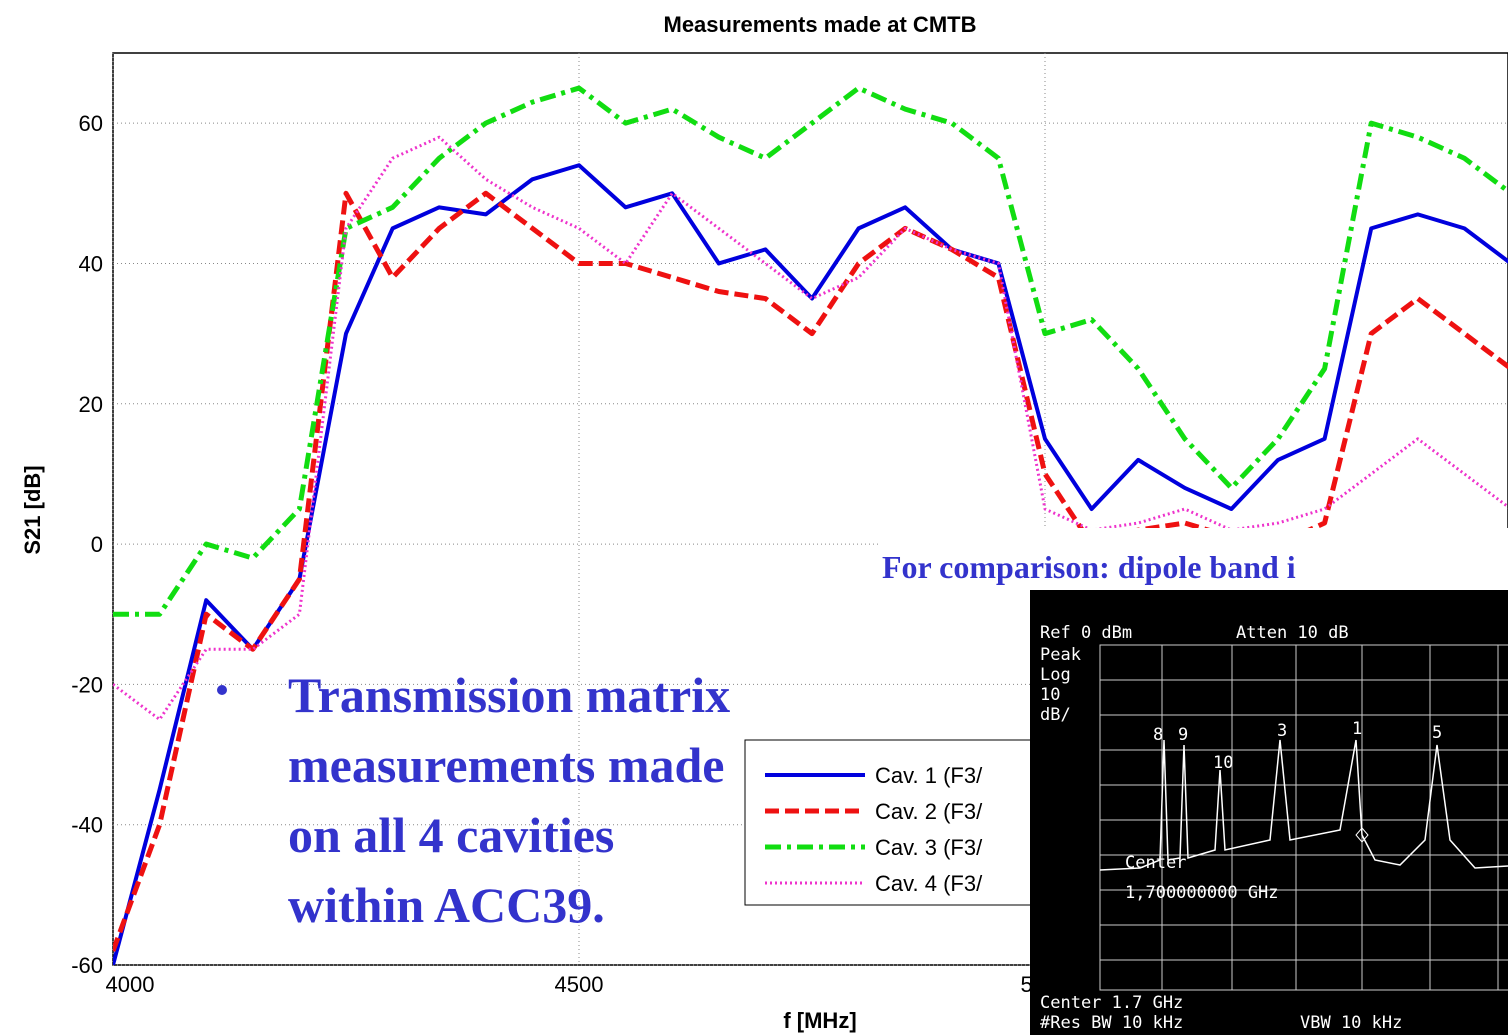 This screenshot has width=1508, height=1035. I want to click on bullet-line: Transmission matrix, so click(509, 695).